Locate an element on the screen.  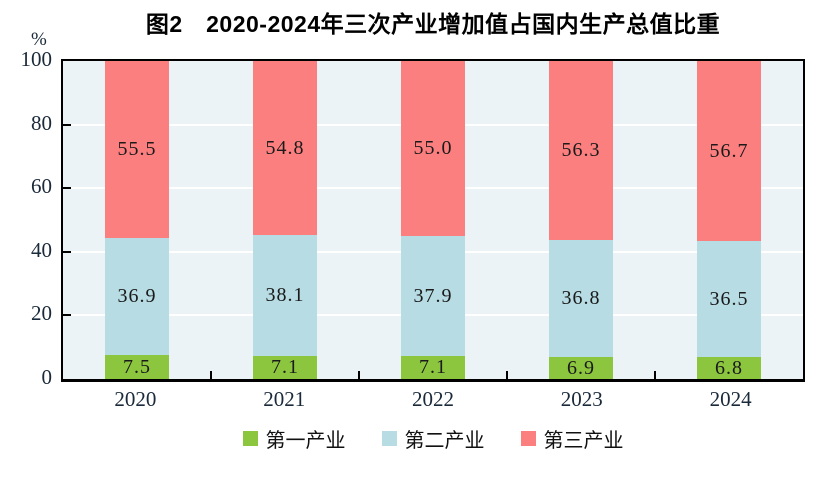
bar-segment: 54.8 is located at coordinates (285, 148).